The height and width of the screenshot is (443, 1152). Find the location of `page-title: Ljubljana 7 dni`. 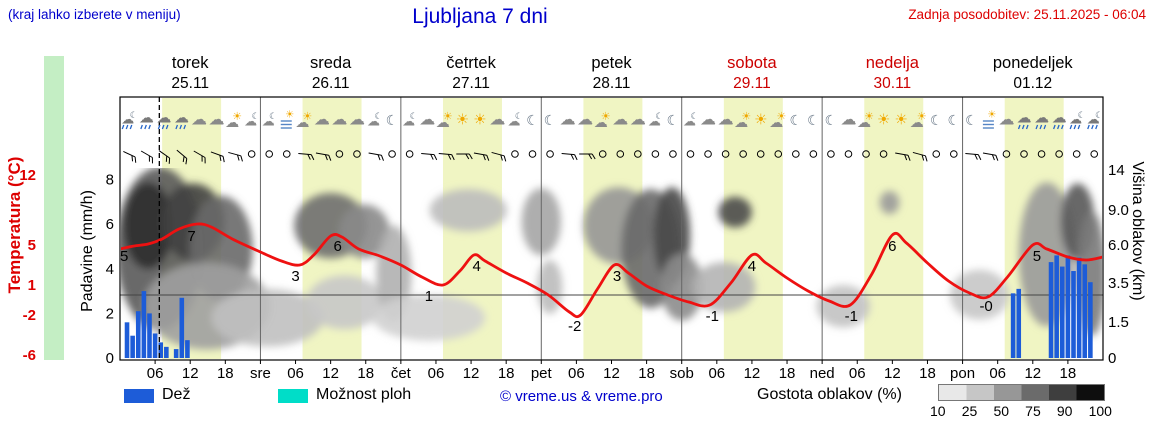

page-title: Ljubljana 7 dni is located at coordinates (480, 16).